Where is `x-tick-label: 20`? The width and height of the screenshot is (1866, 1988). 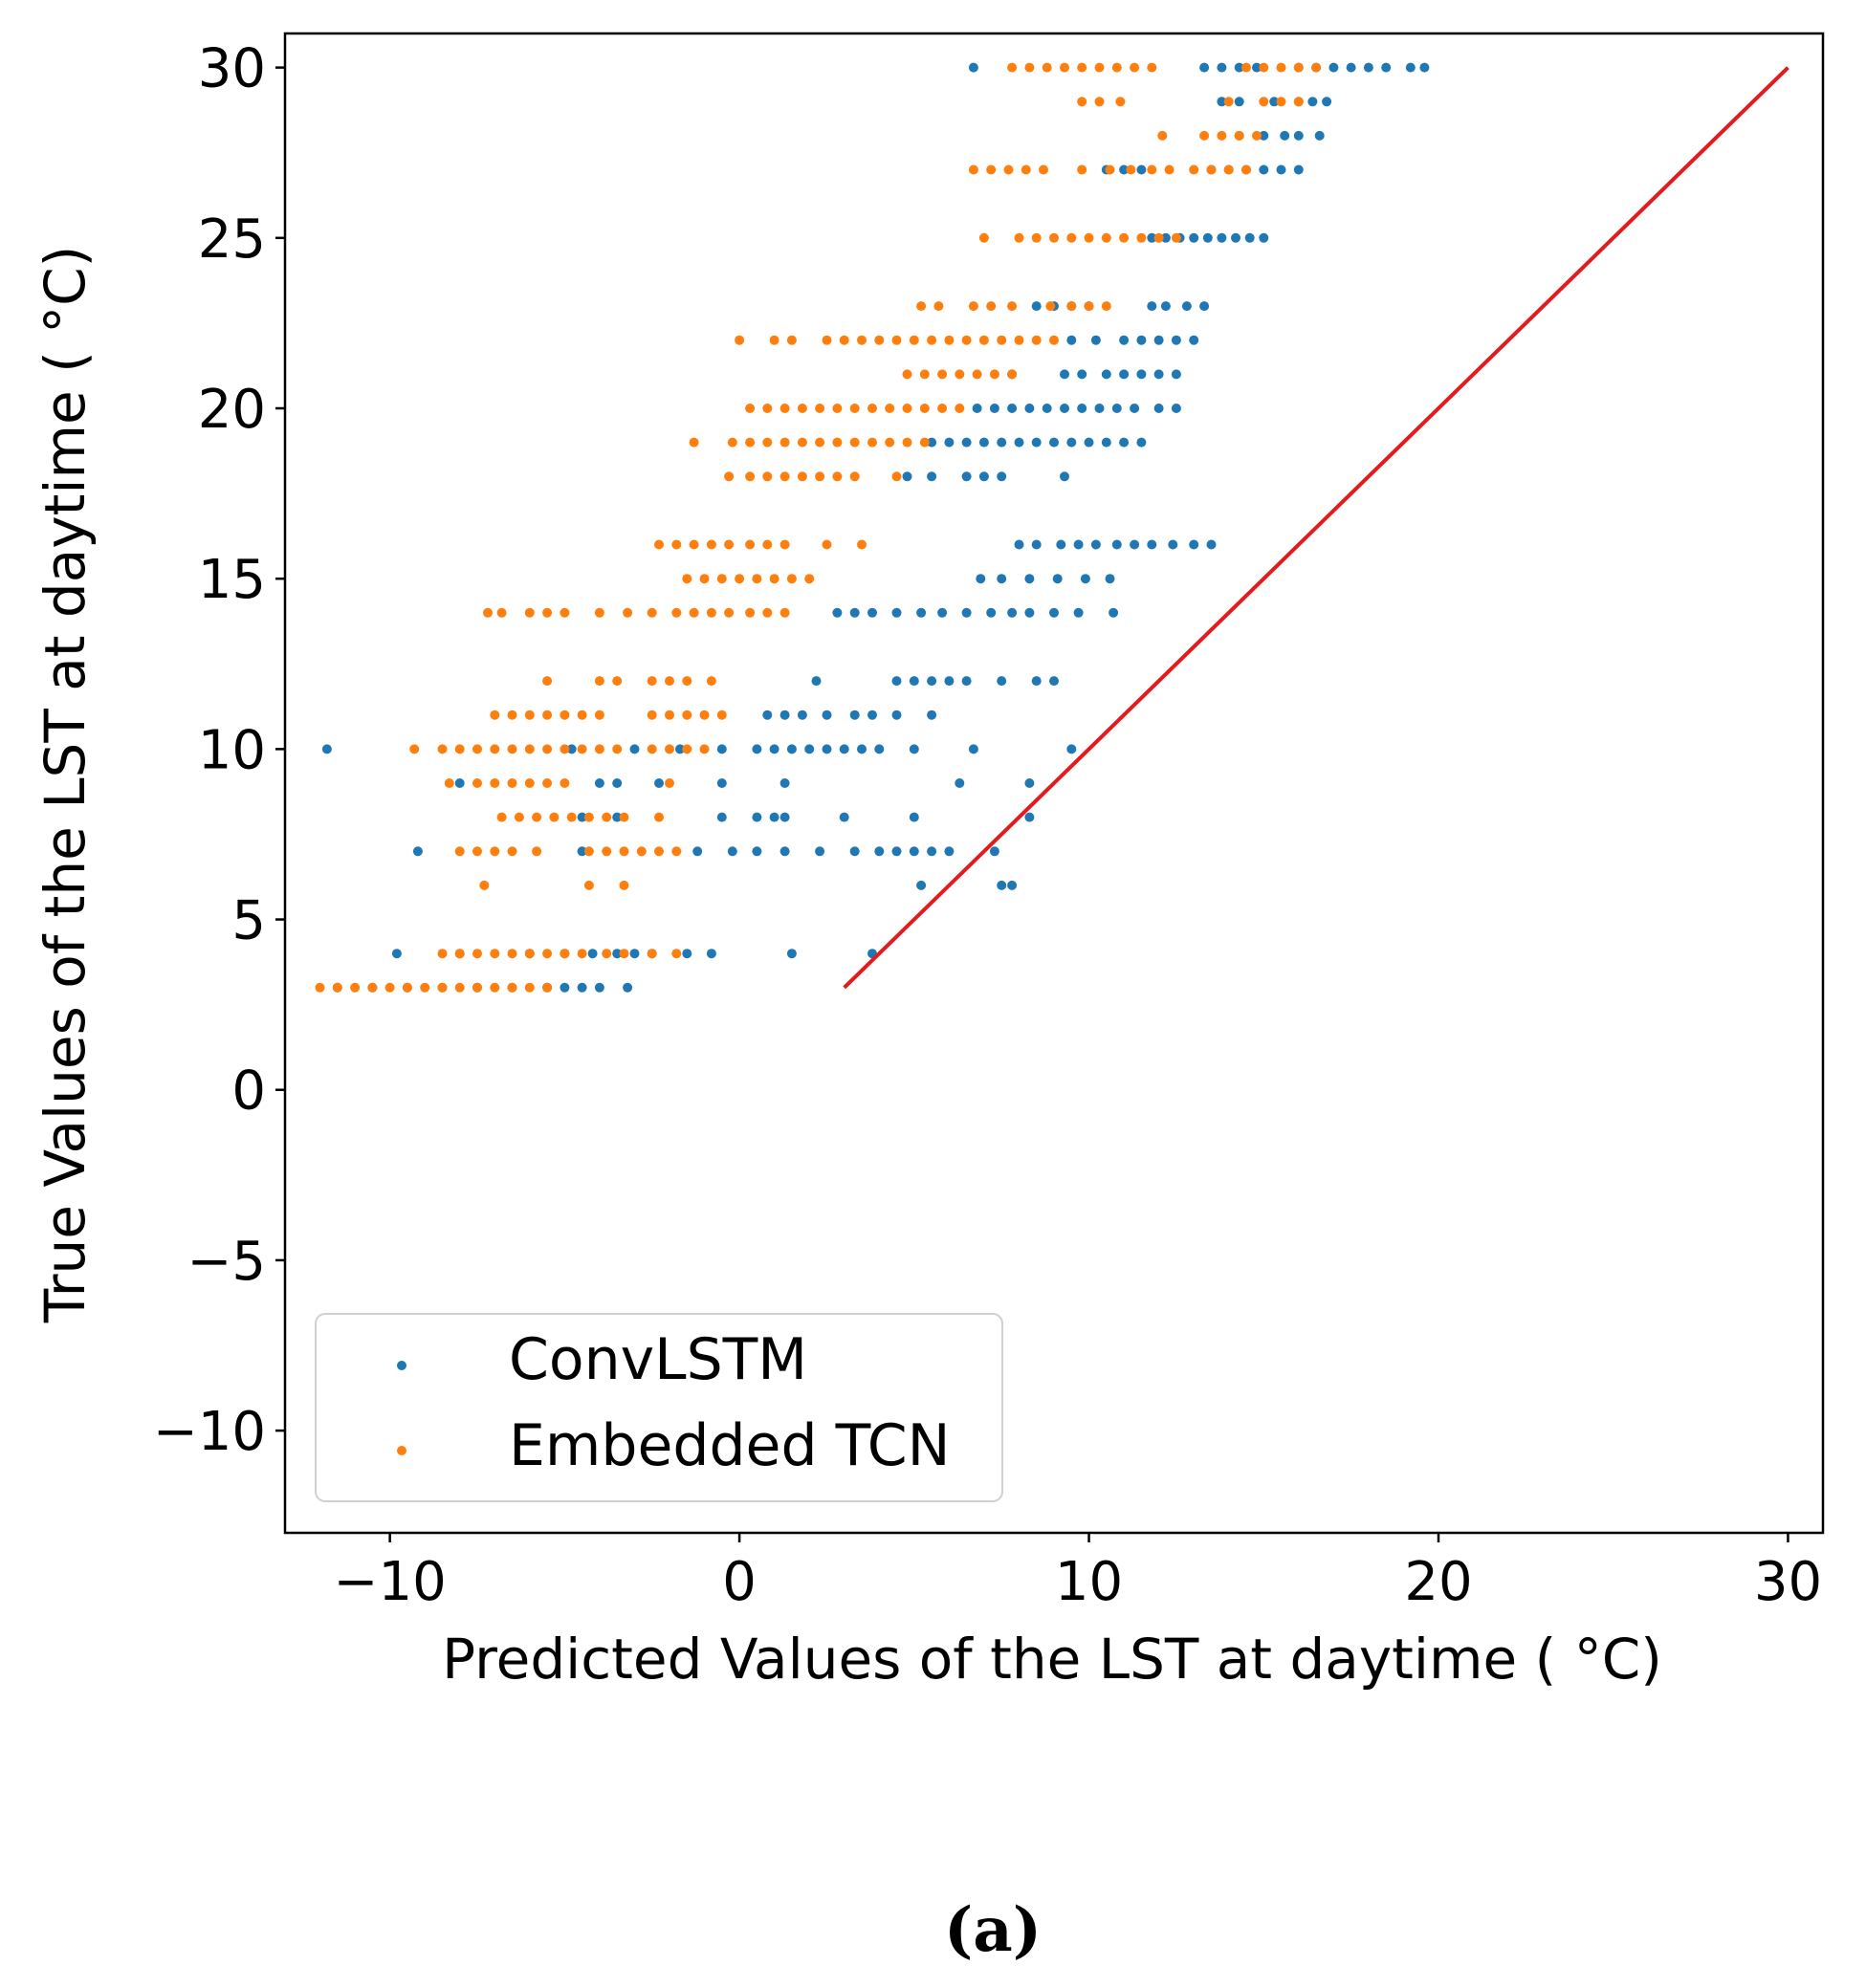
x-tick-label: 20 is located at coordinates (1438, 1582).